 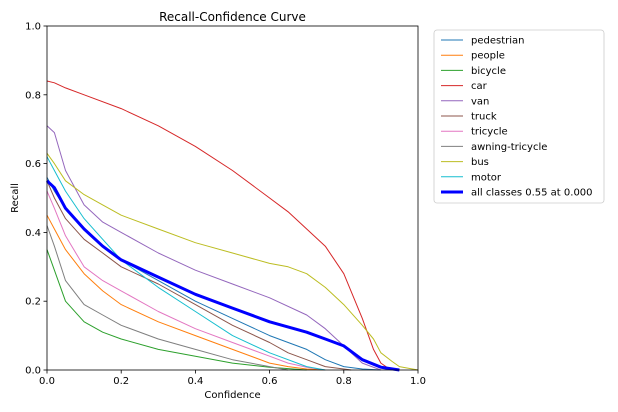 I want to click on x-axis-label: Confidence, so click(x=232, y=395).